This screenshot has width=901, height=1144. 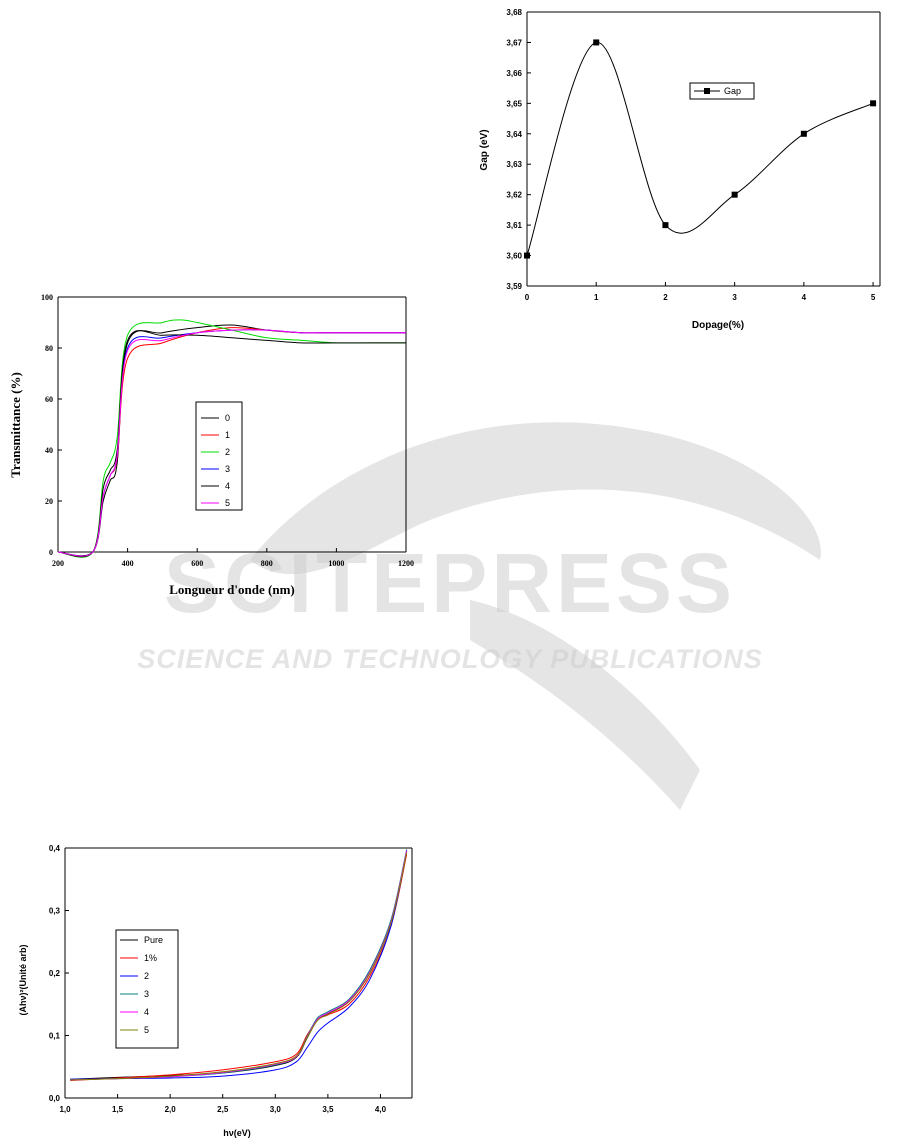 What do you see at coordinates (328, 1109) in the screenshot?
I see `tauc-x-tick-label: 3,5` at bounding box center [328, 1109].